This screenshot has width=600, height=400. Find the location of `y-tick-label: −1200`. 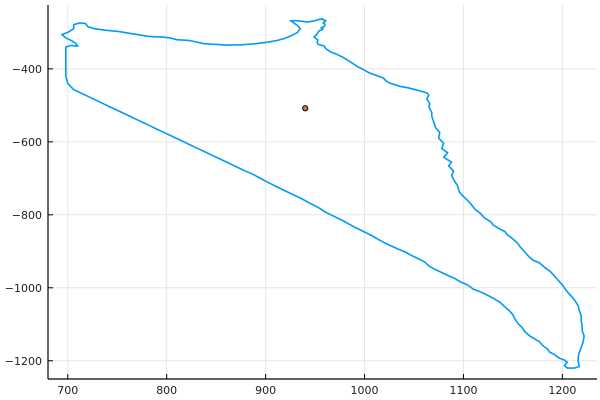

y-tick-label: −1200 is located at coordinates (23, 361).